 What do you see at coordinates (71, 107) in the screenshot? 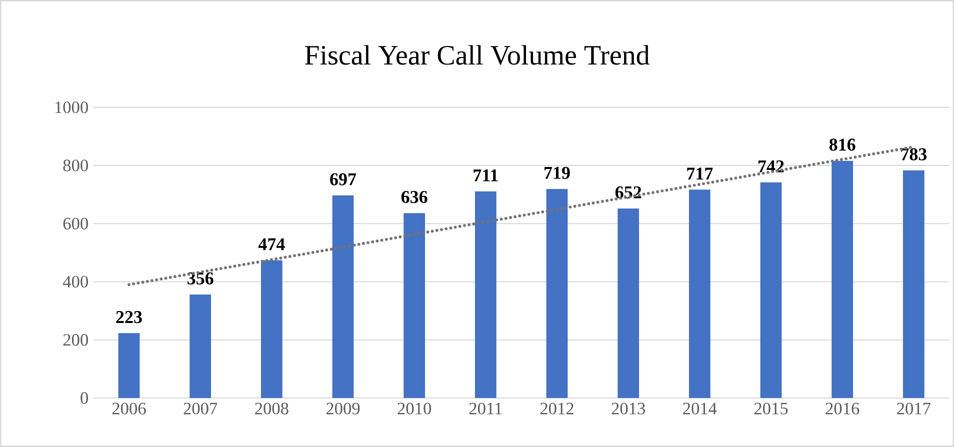
I see `y-tick-label: 1000` at bounding box center [71, 107].